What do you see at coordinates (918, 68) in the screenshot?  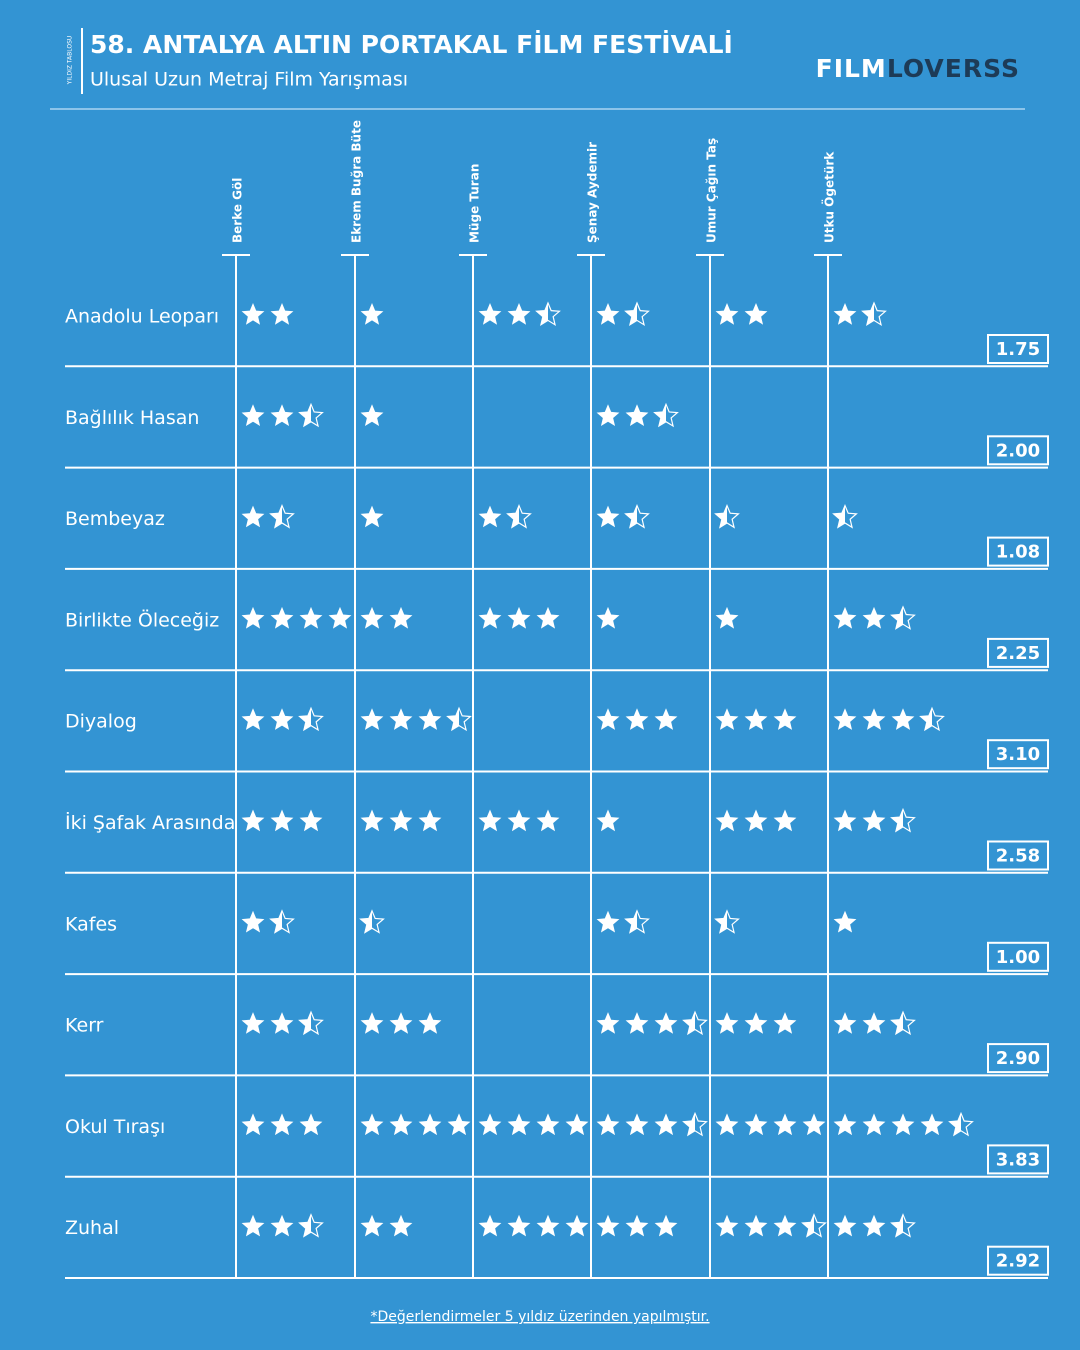 I see `brand: FILMLOVERSS` at bounding box center [918, 68].